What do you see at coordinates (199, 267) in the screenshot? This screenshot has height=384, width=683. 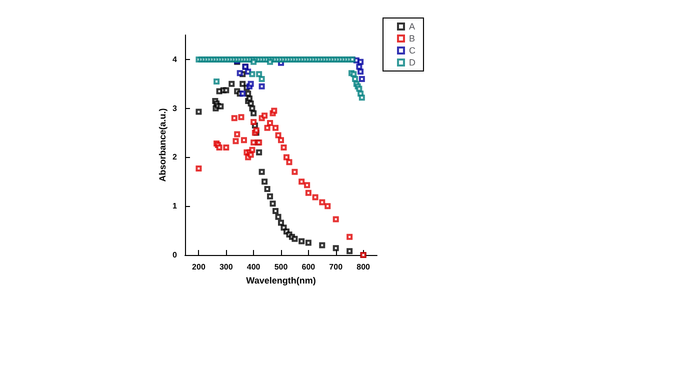 I see `x-tick-label: 200` at bounding box center [199, 267].